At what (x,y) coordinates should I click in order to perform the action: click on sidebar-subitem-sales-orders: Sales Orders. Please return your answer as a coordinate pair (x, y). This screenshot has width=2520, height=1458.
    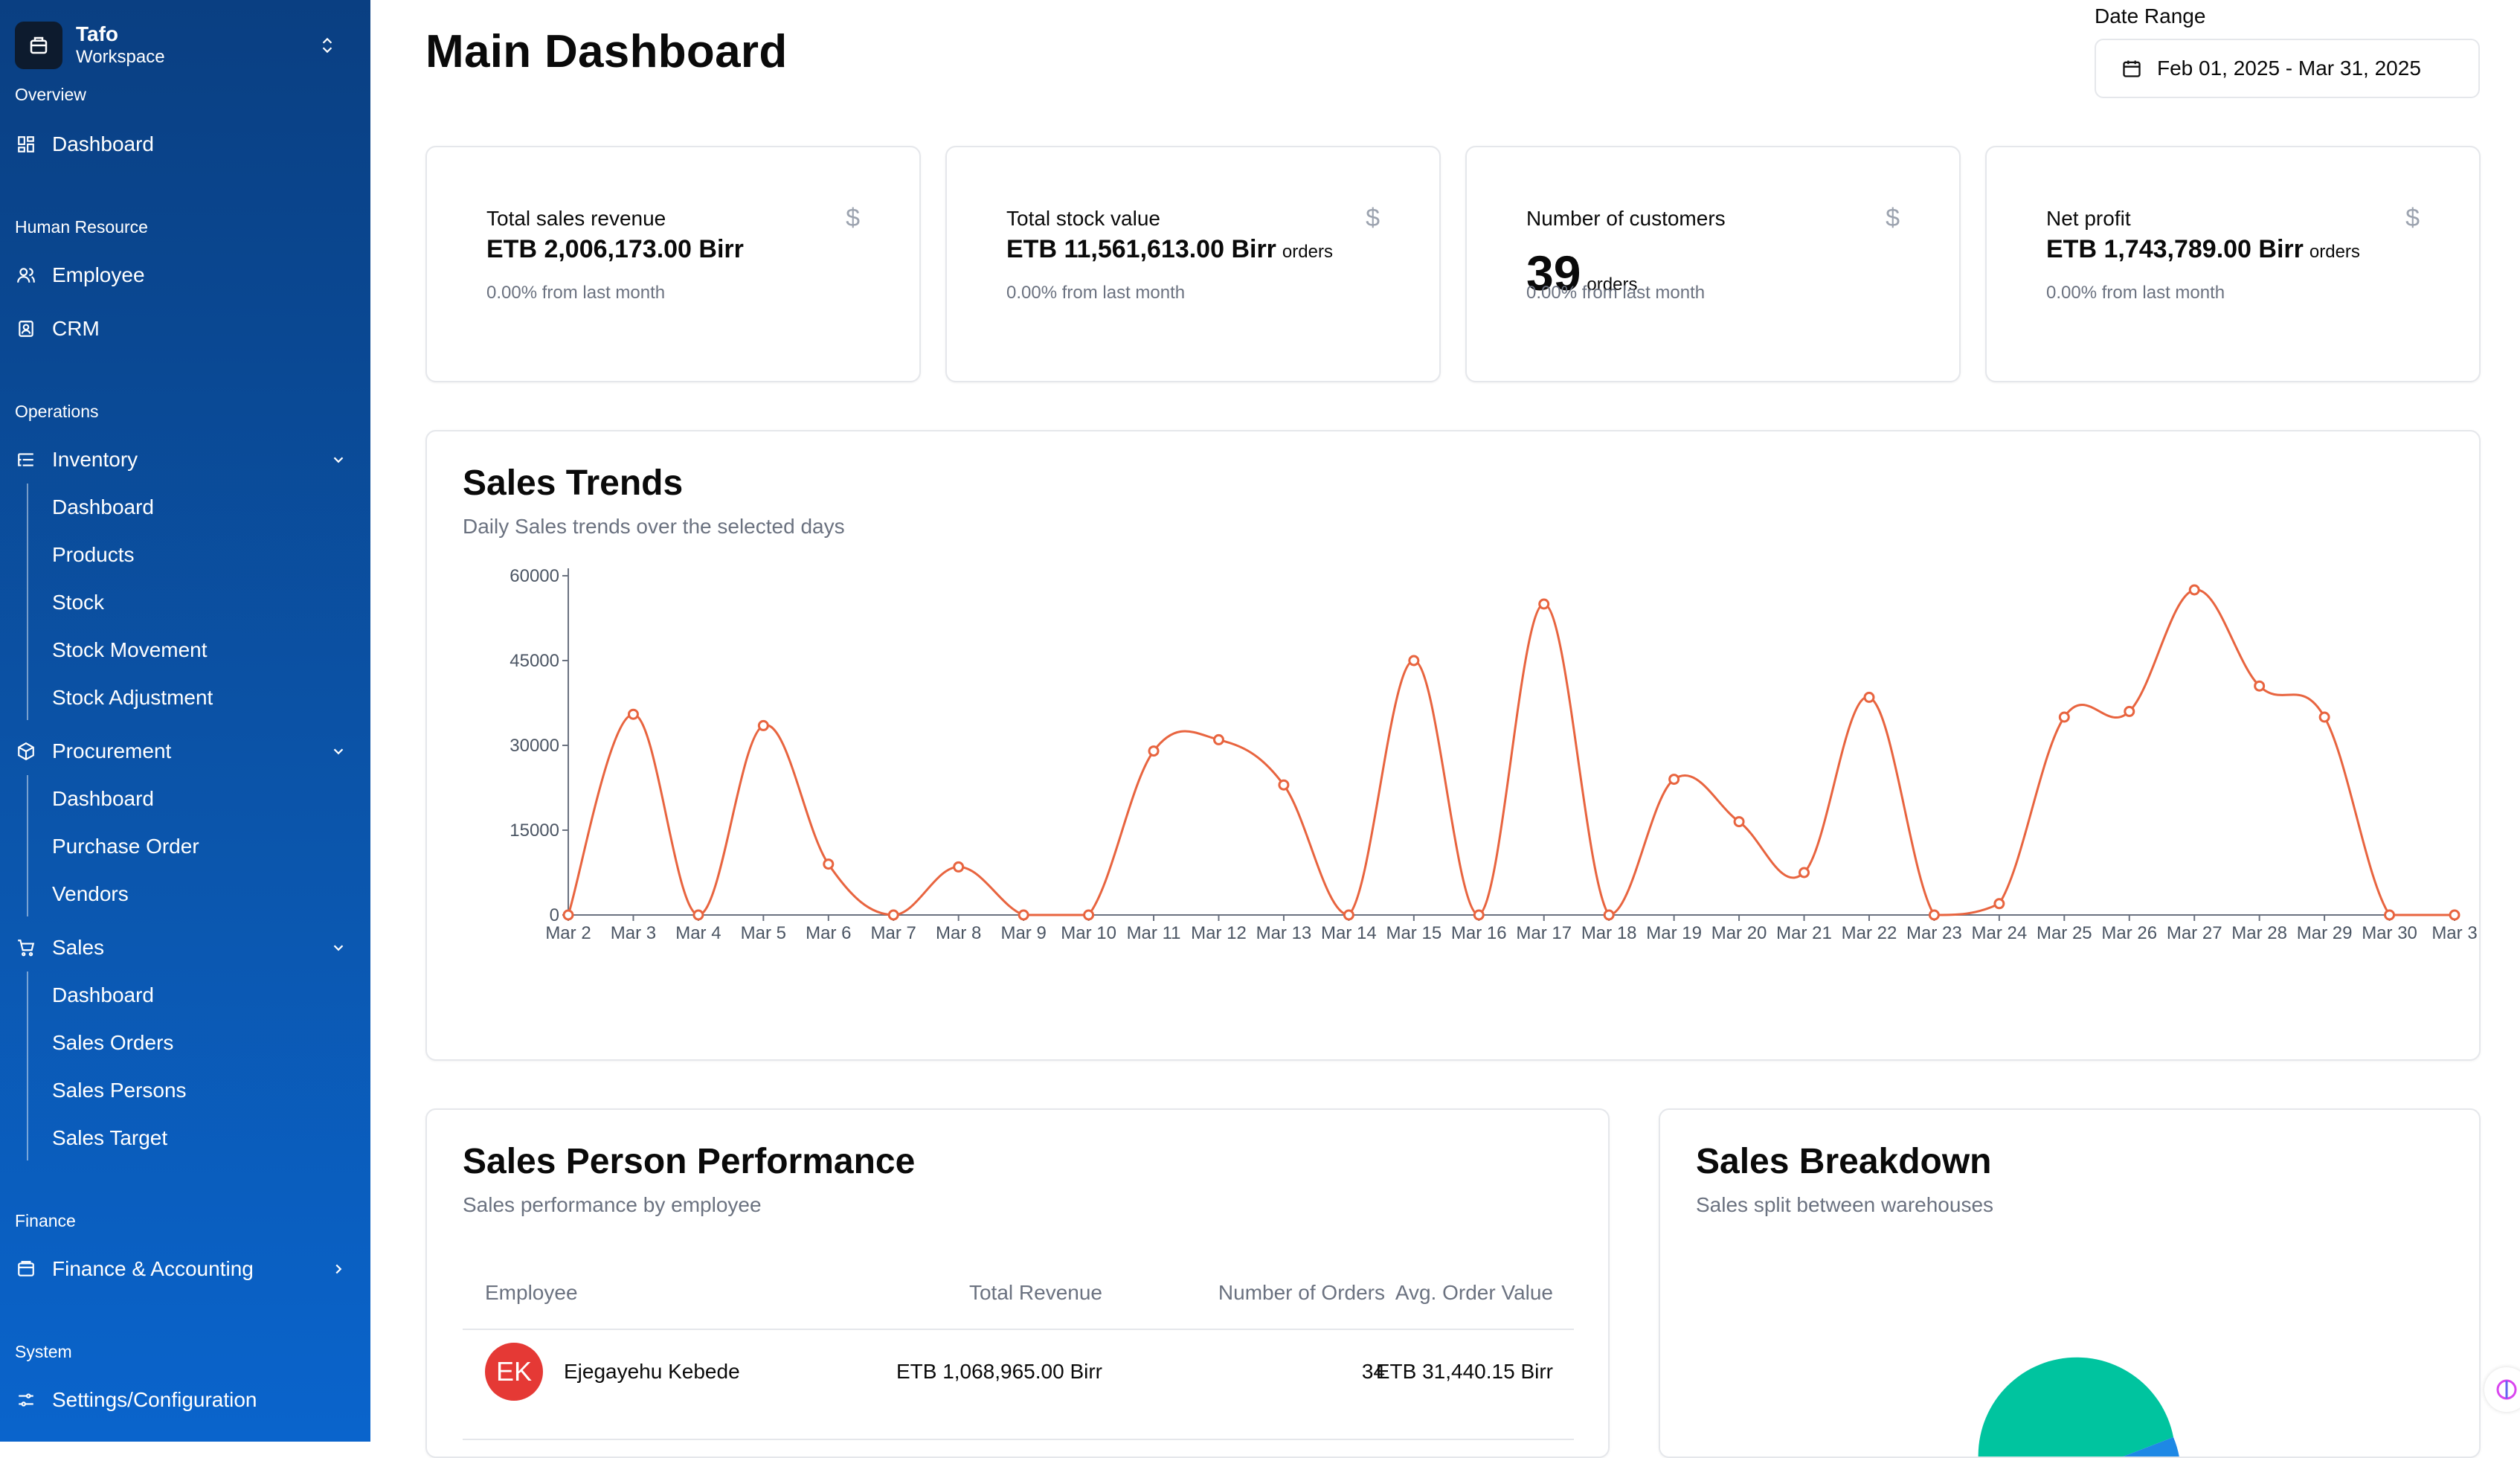
    Looking at the image, I should click on (113, 1043).